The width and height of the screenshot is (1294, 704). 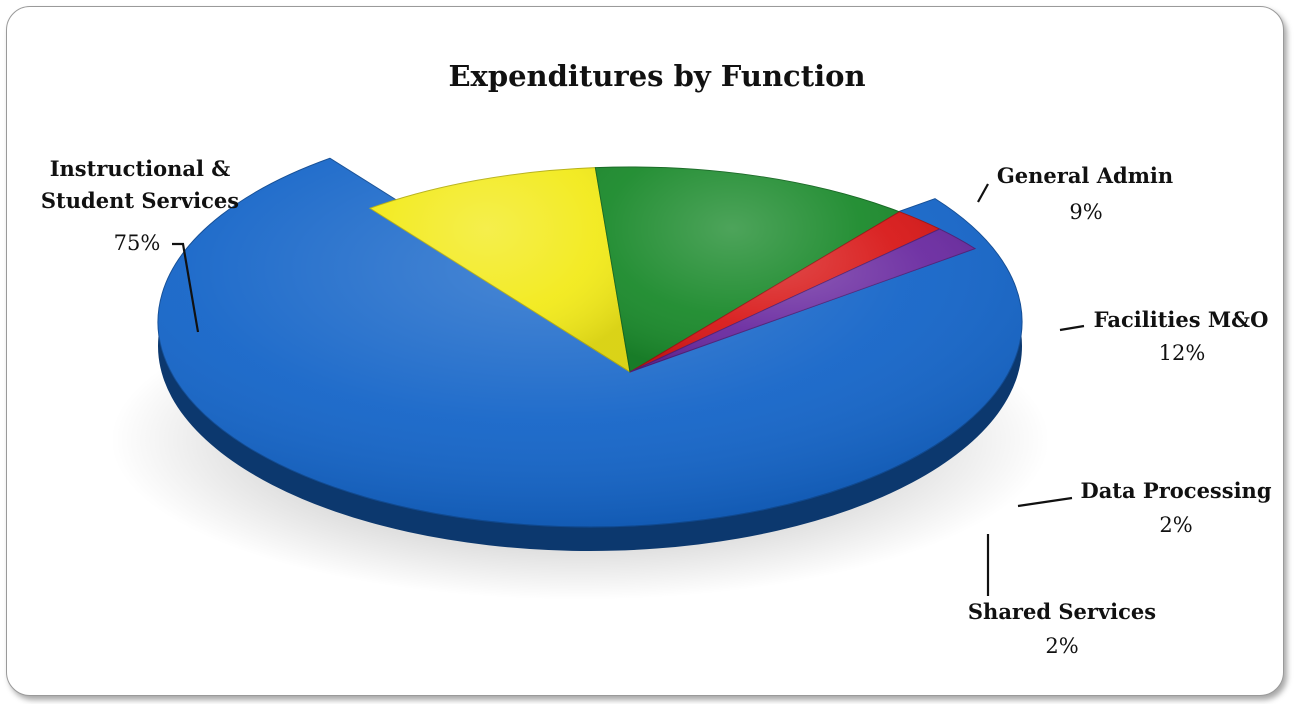 What do you see at coordinates (1175, 490) in the screenshot?
I see `slice-label-data-processing: Data Processing` at bounding box center [1175, 490].